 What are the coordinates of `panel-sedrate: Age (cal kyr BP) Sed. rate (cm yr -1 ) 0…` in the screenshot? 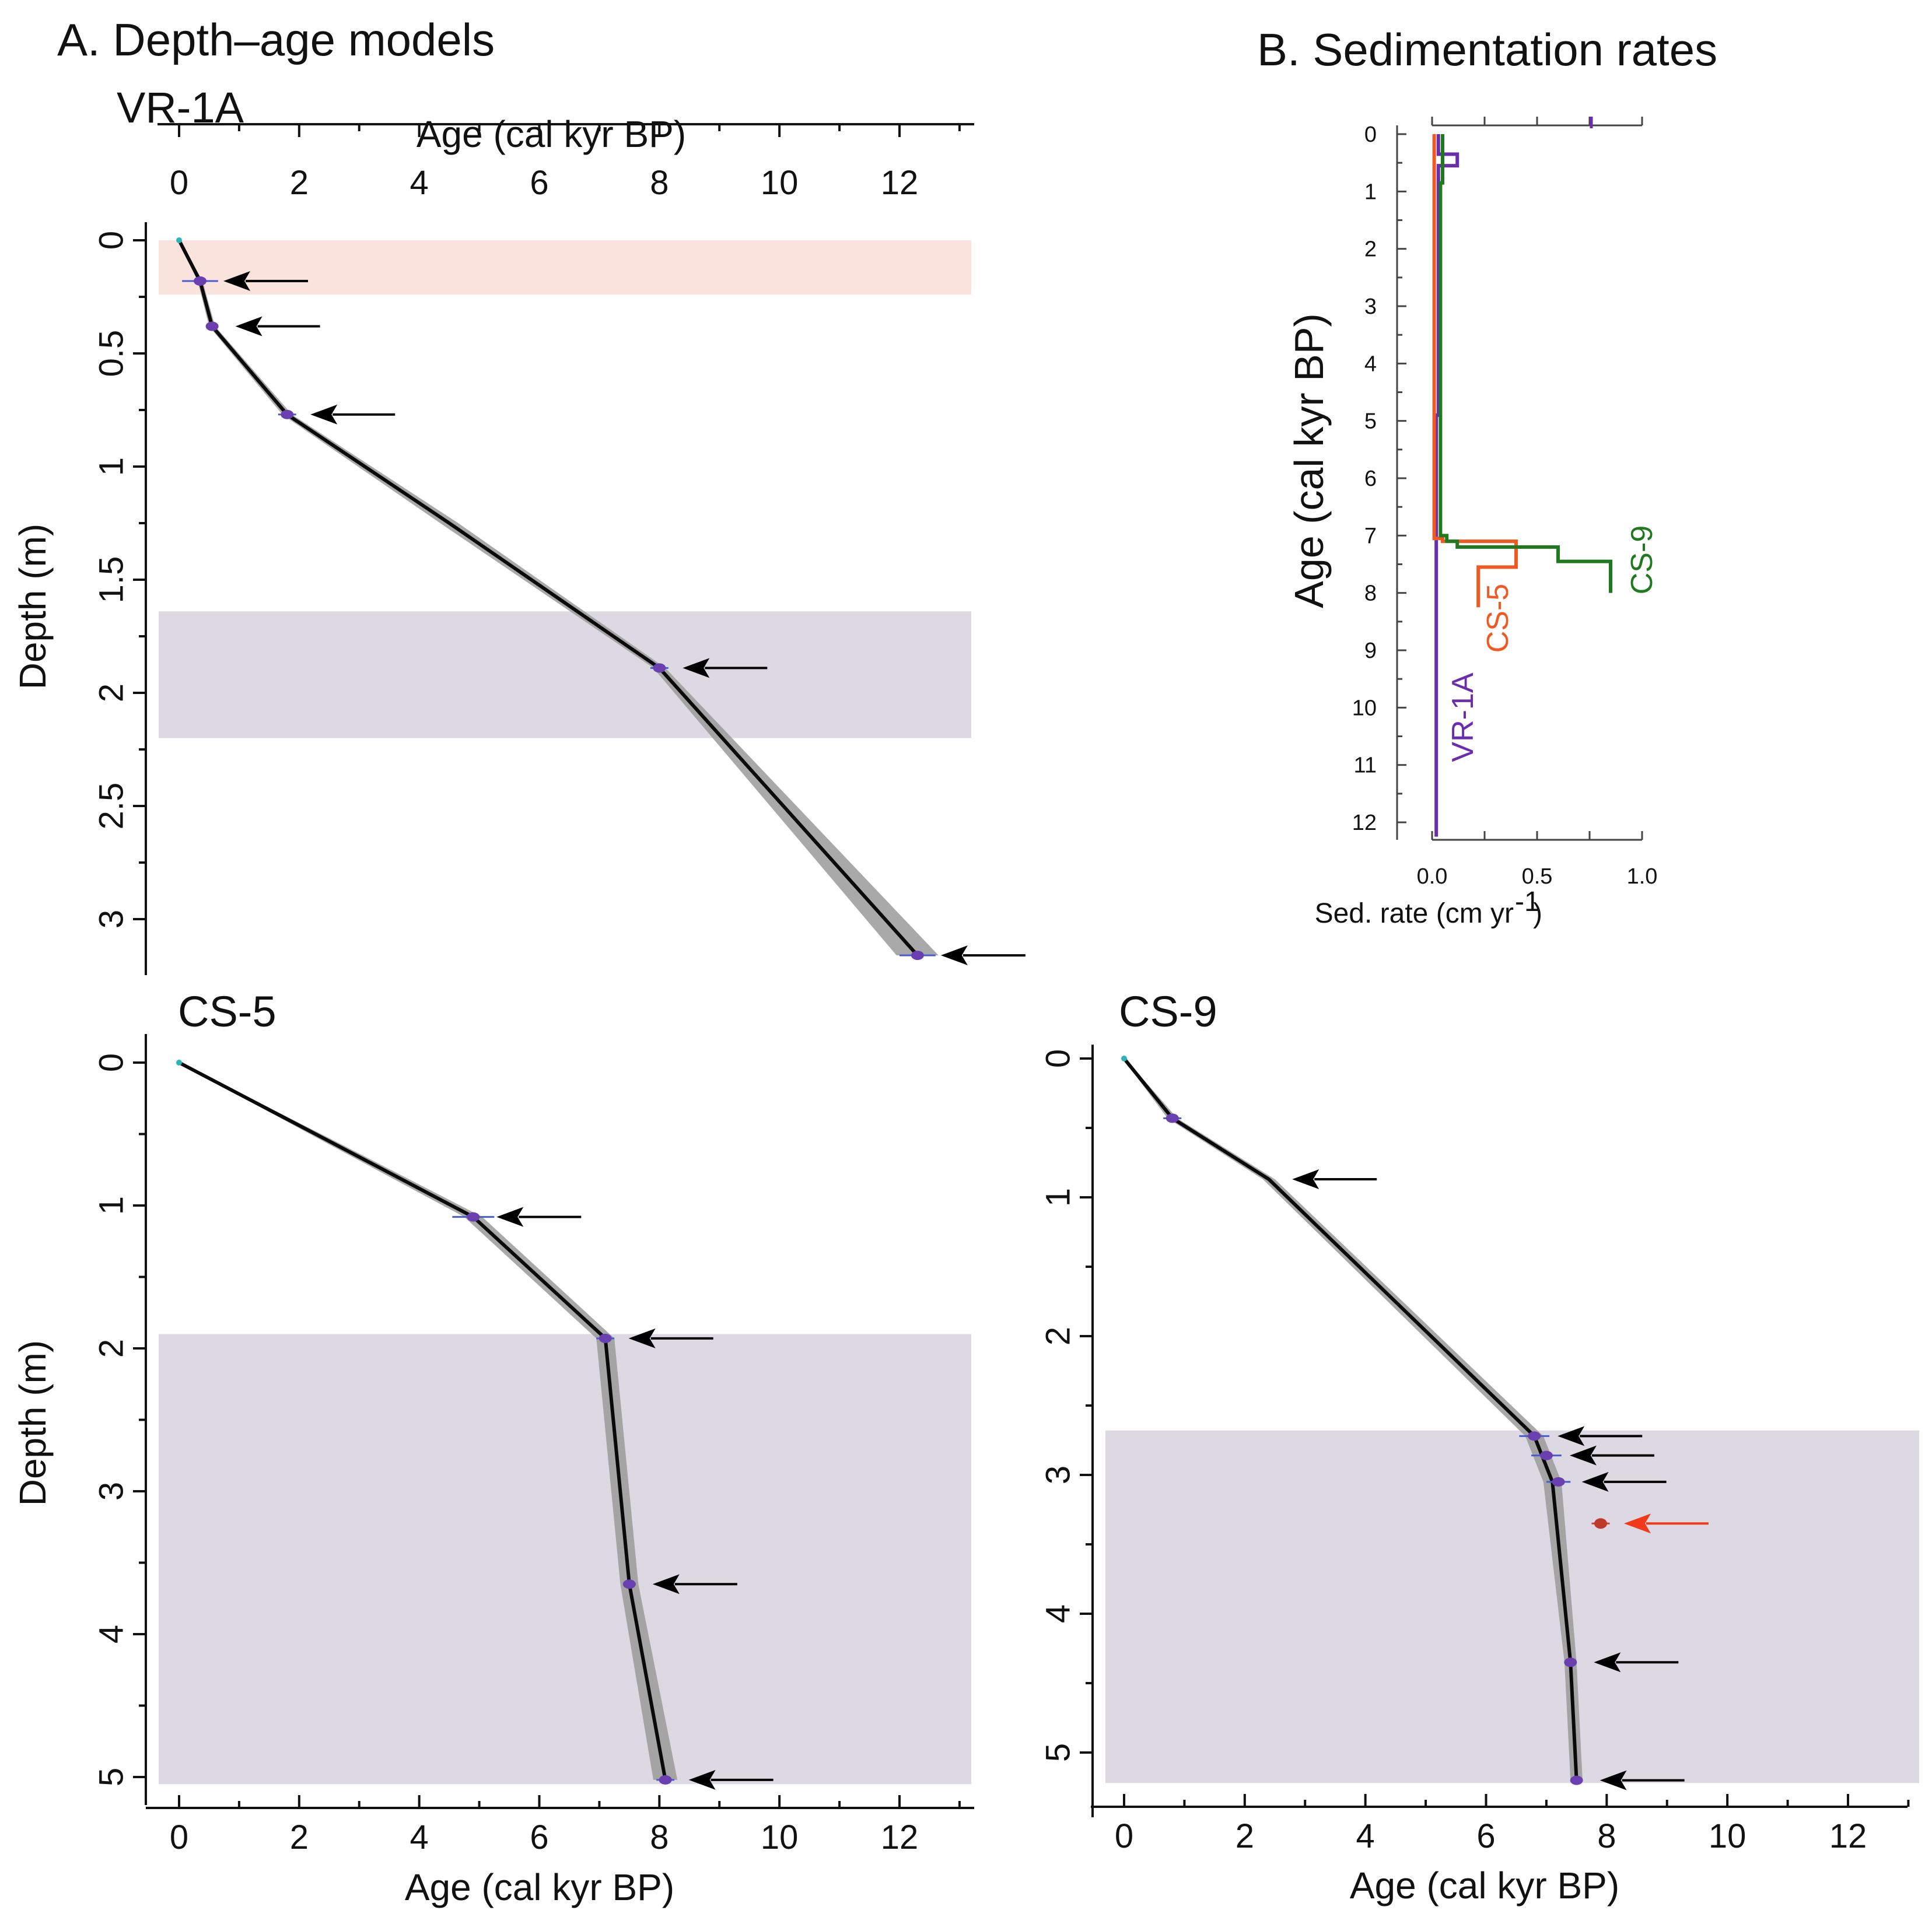 It's located at (1472, 523).